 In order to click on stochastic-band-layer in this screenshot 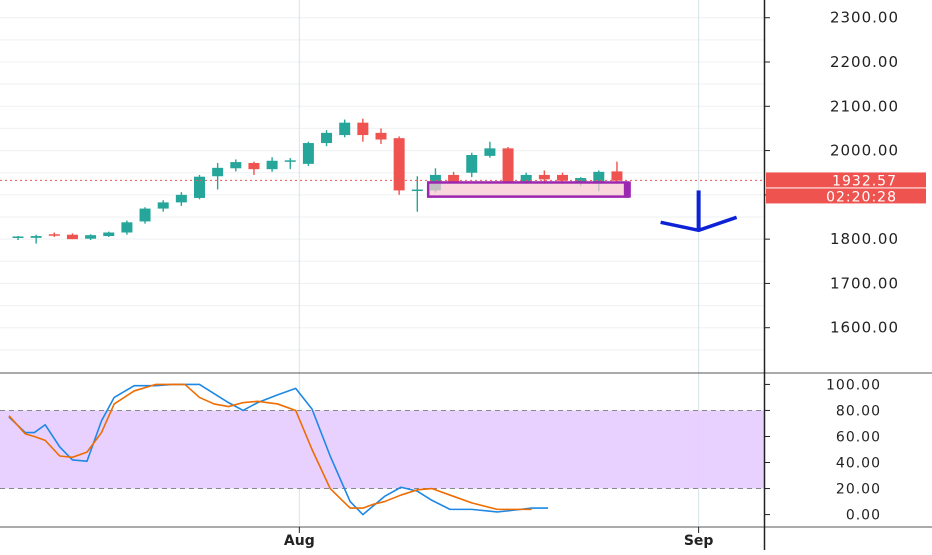, I will do `click(382, 449)`.